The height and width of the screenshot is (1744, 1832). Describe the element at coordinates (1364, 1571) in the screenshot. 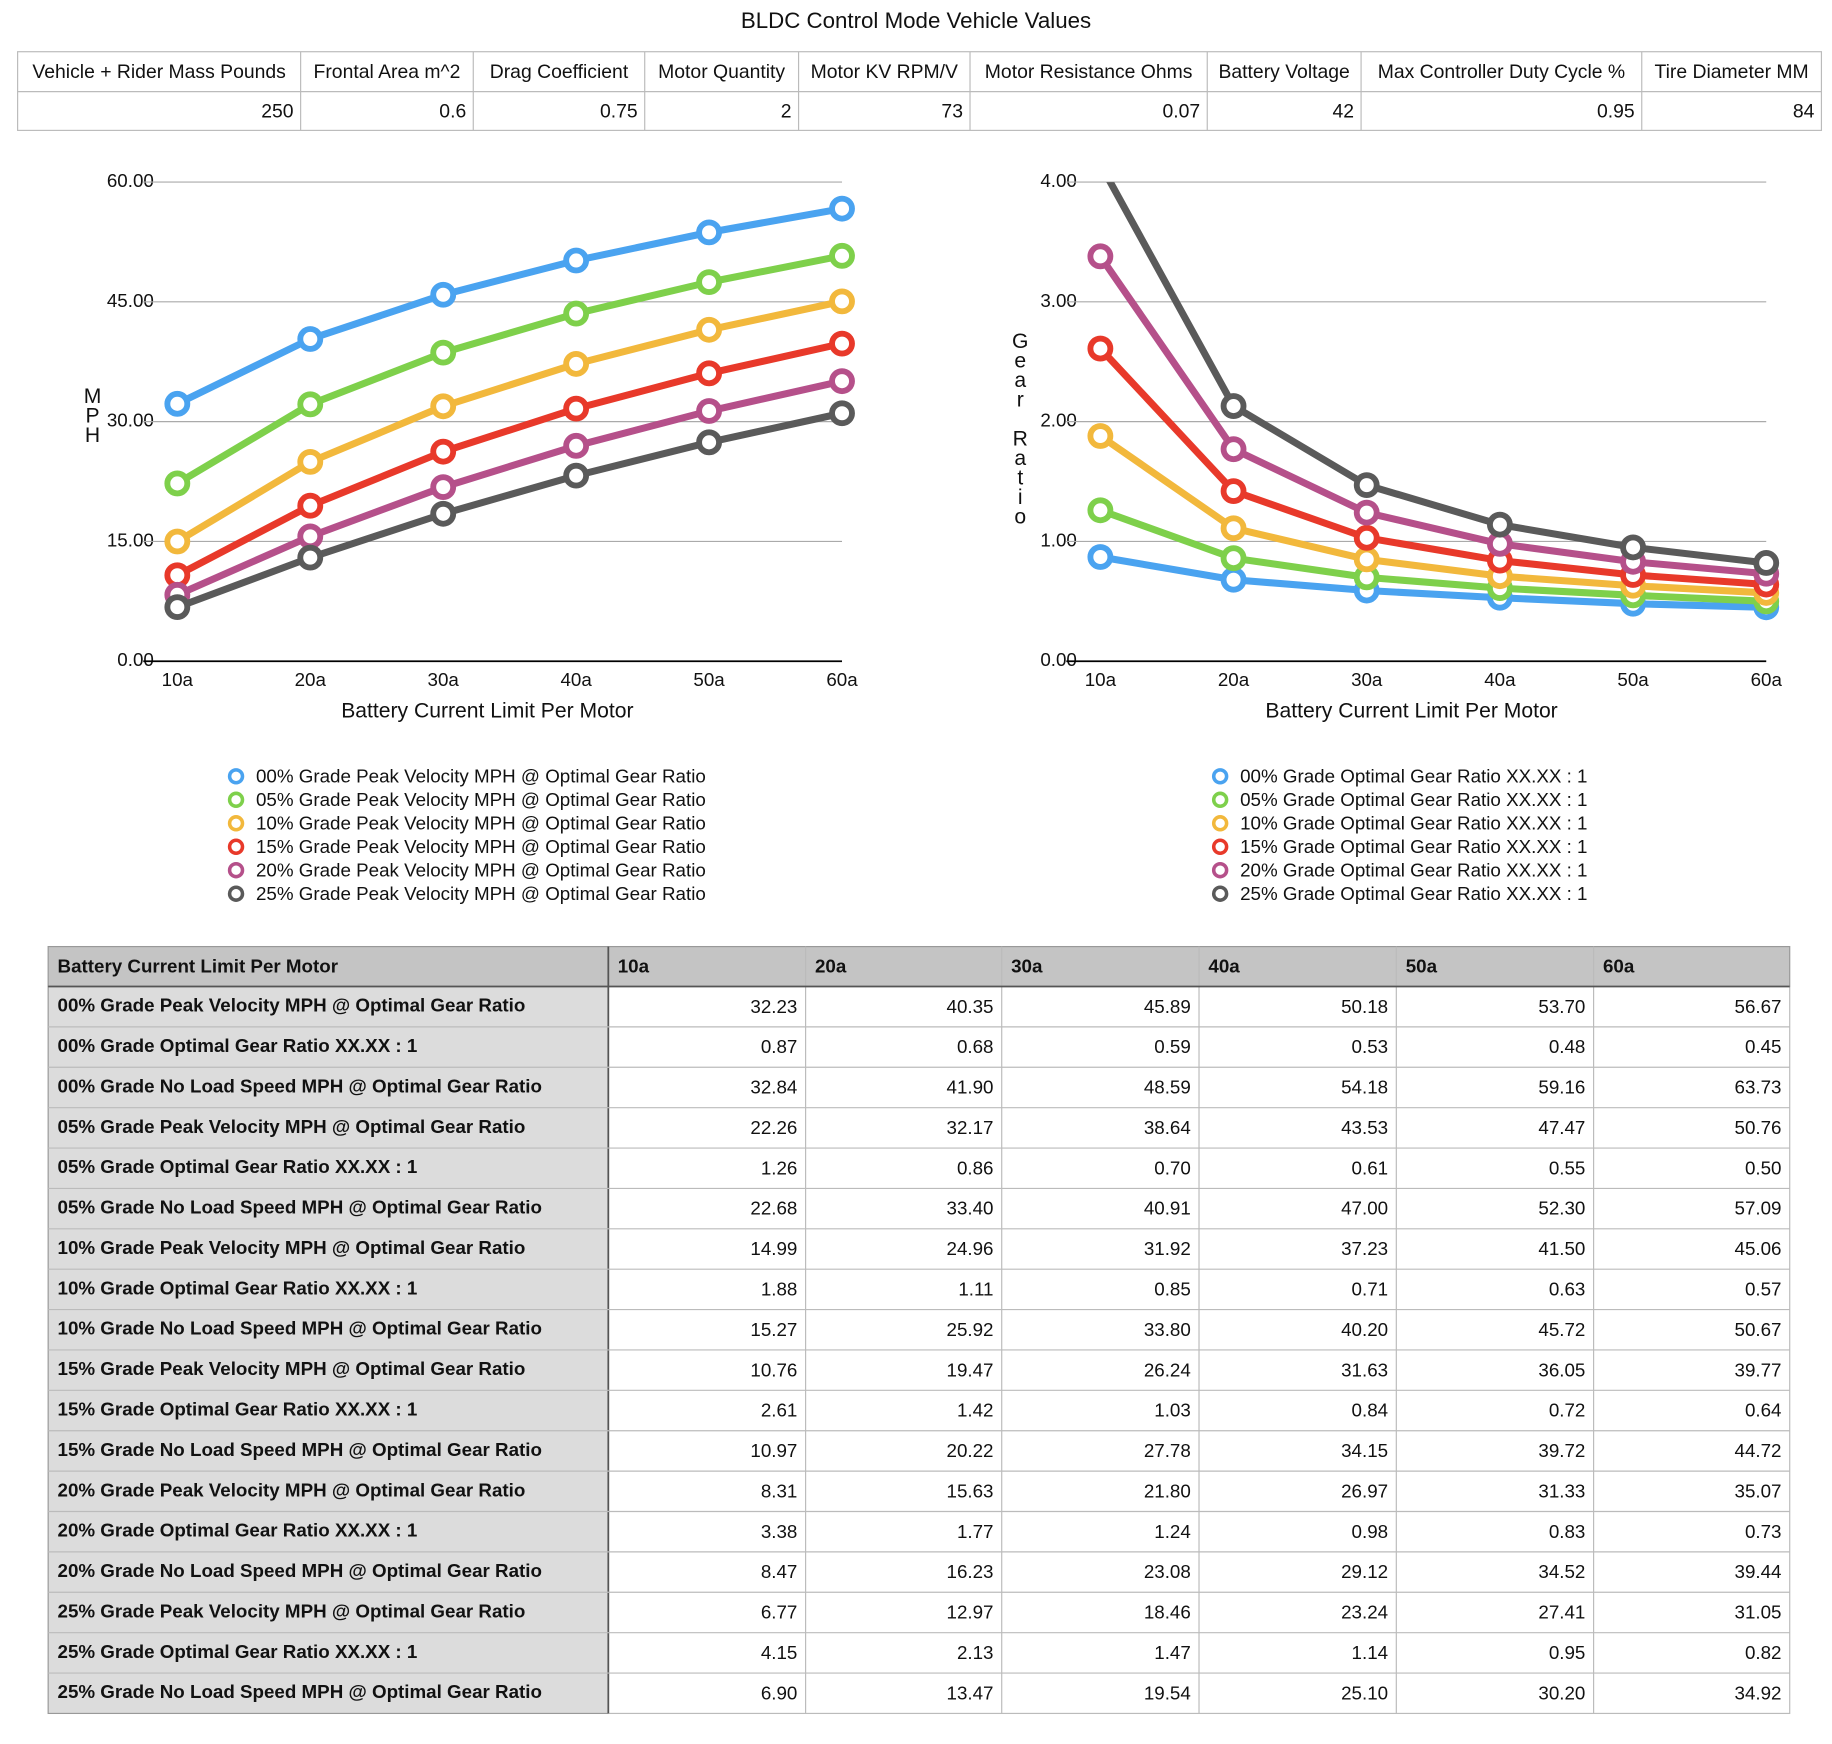

I see `table-cell: 29.12` at that location.